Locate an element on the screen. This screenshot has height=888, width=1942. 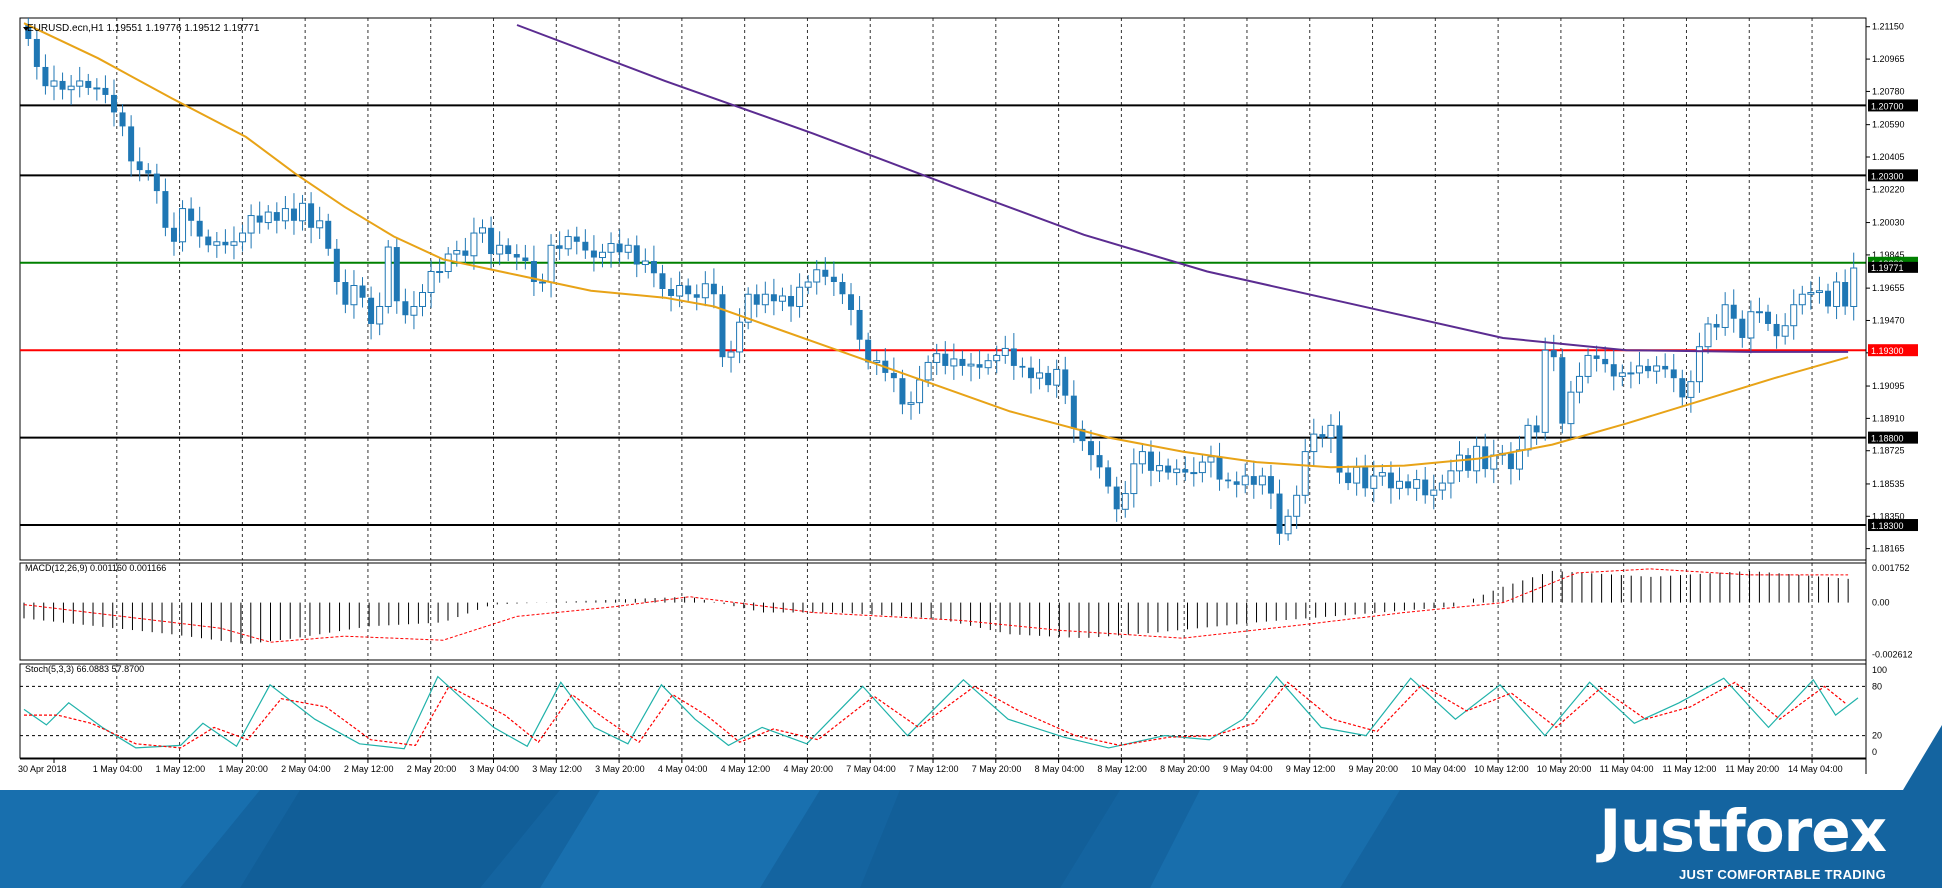
level-tag is located at coordinates (1893, 105).